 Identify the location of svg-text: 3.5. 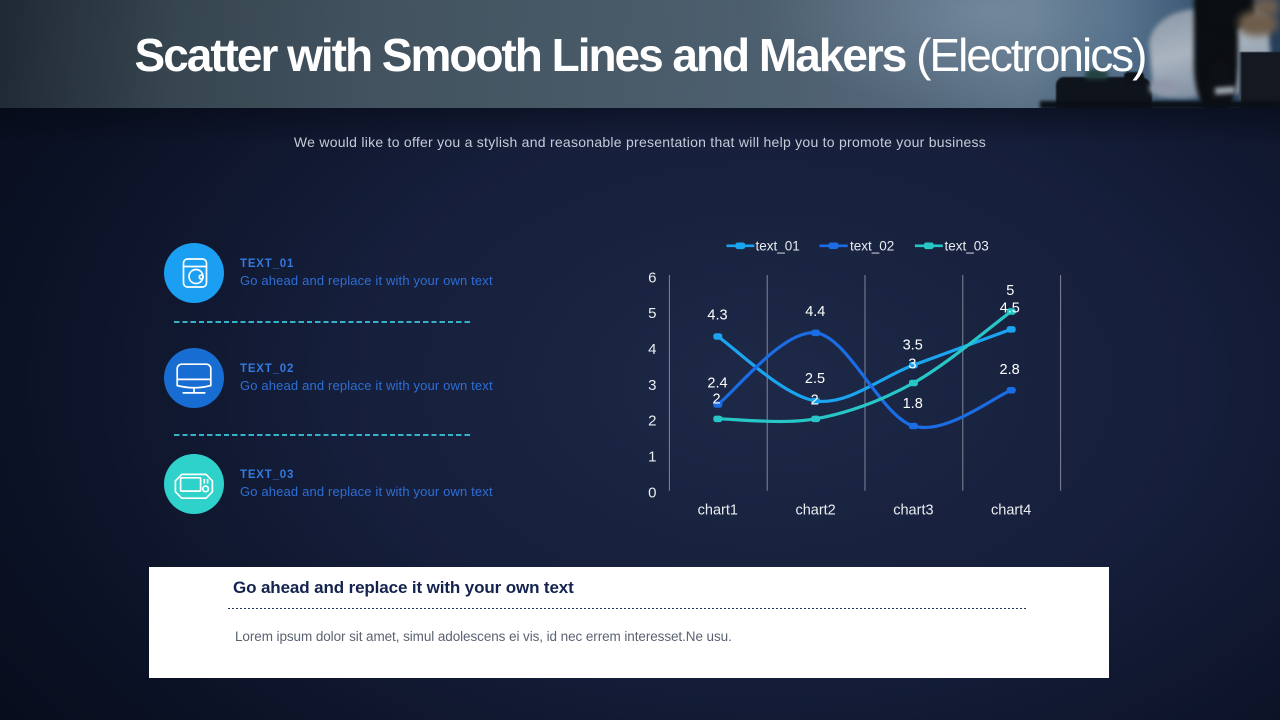
(913, 346).